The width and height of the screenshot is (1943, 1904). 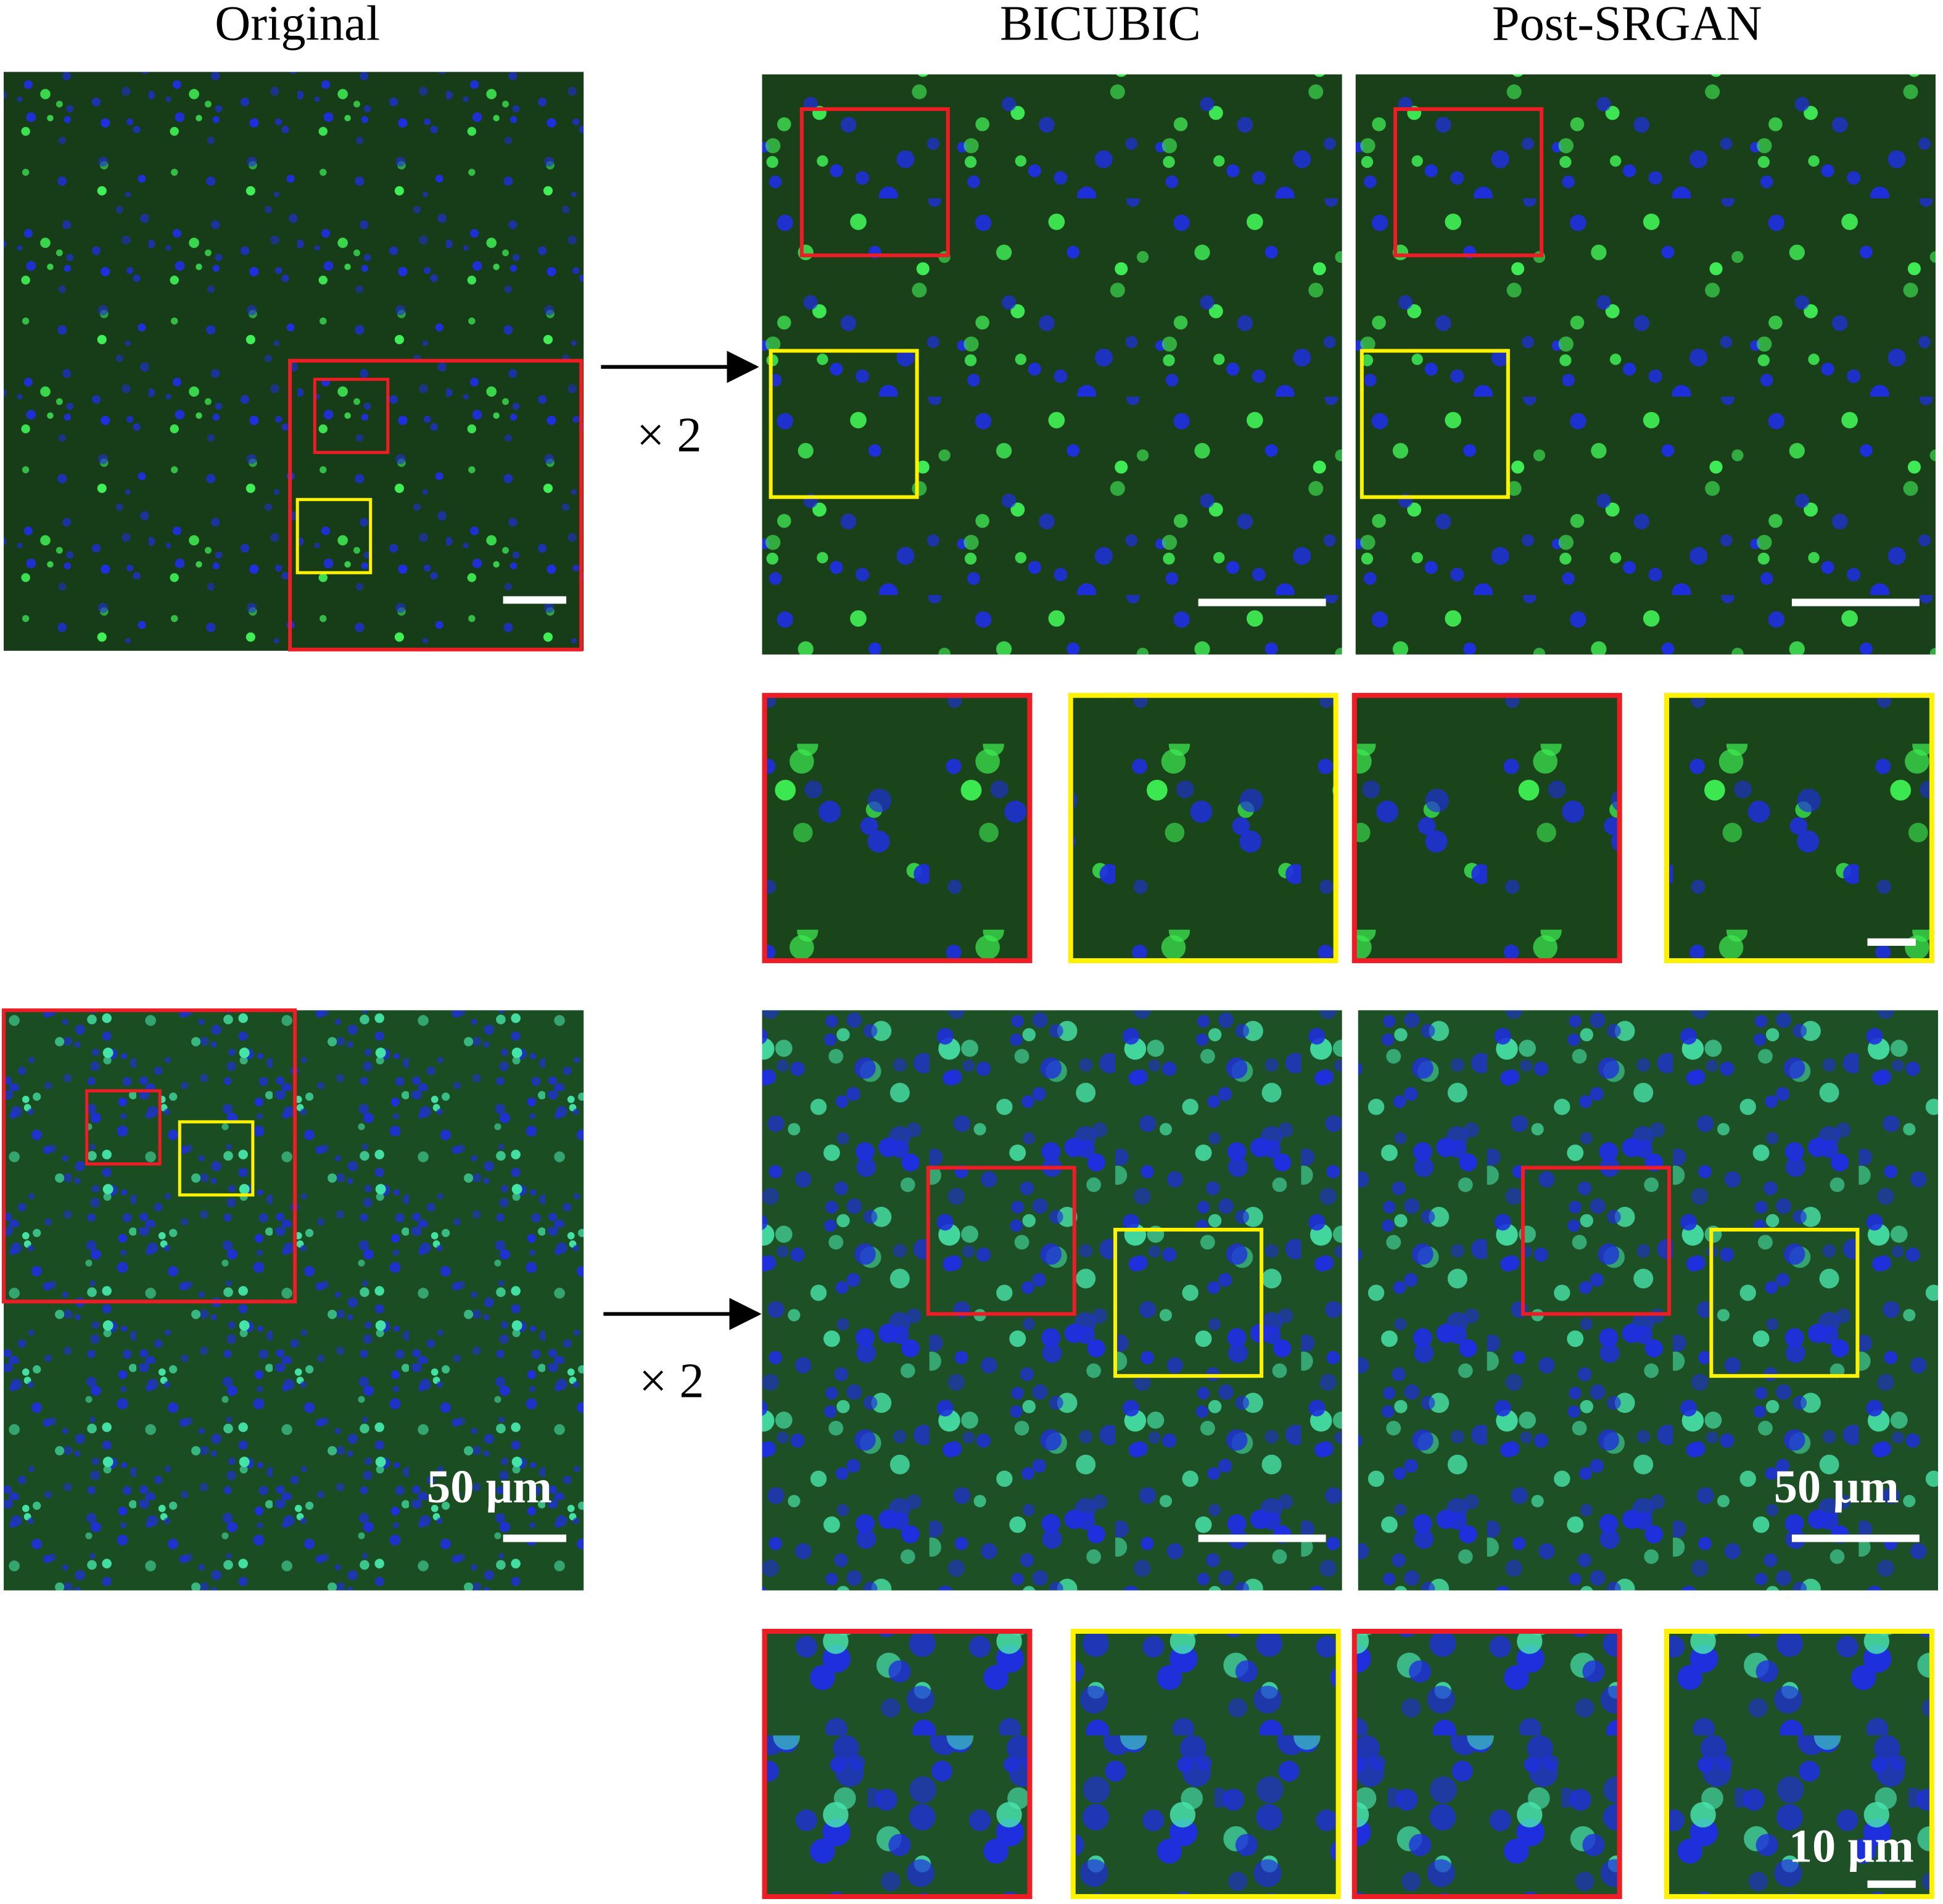 I want to click on scale-label: 10 µm, so click(x=1851, y=1847).